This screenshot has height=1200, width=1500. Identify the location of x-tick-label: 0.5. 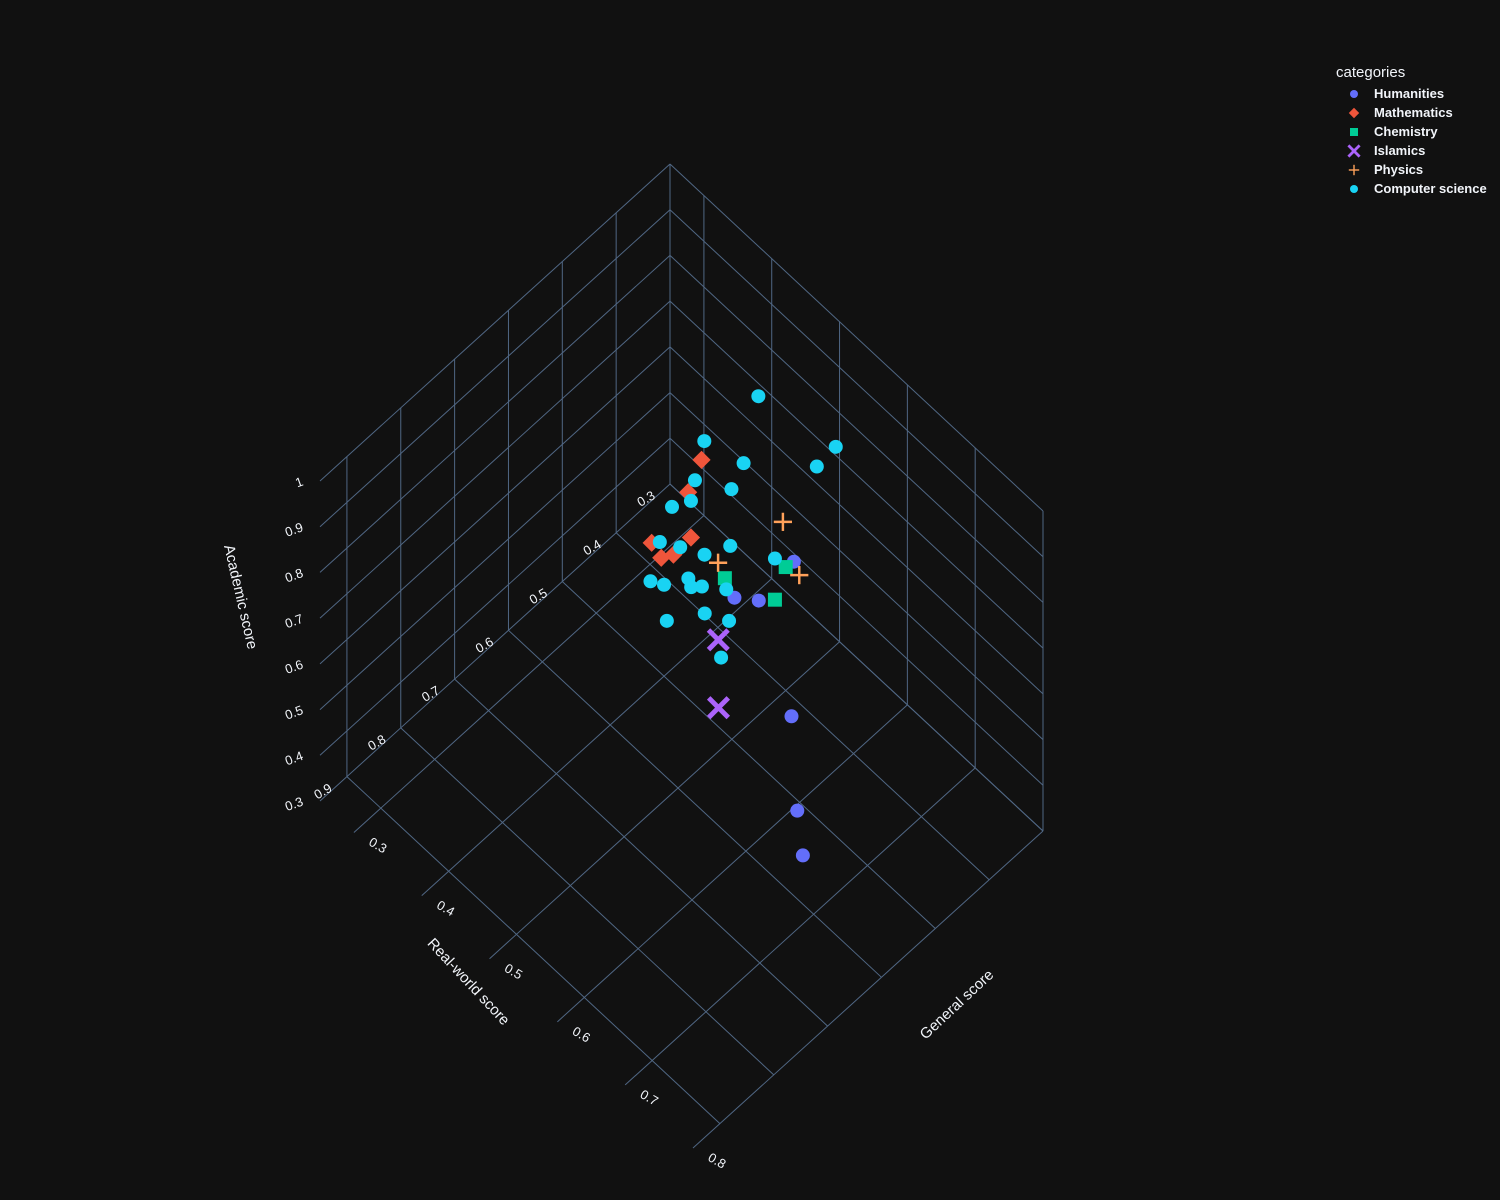
(513, 971).